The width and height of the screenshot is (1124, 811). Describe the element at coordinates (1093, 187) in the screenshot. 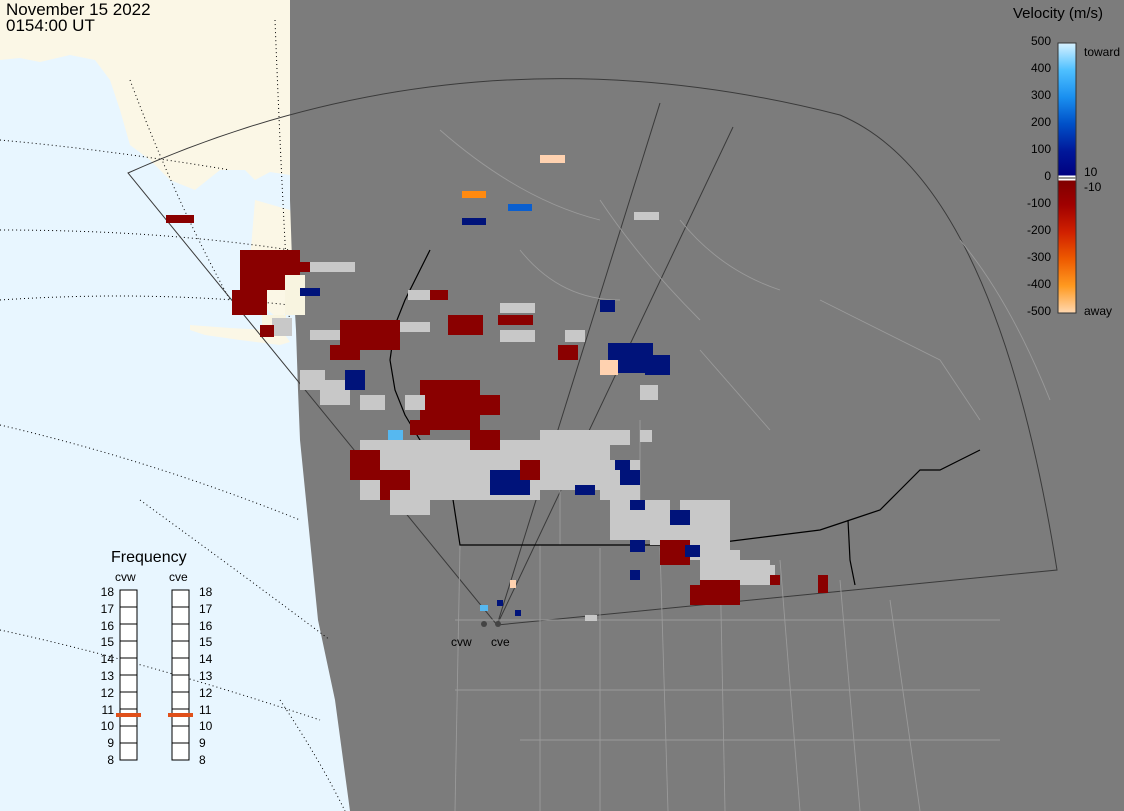

I see `colorbar-mid-label-minus: -10` at that location.